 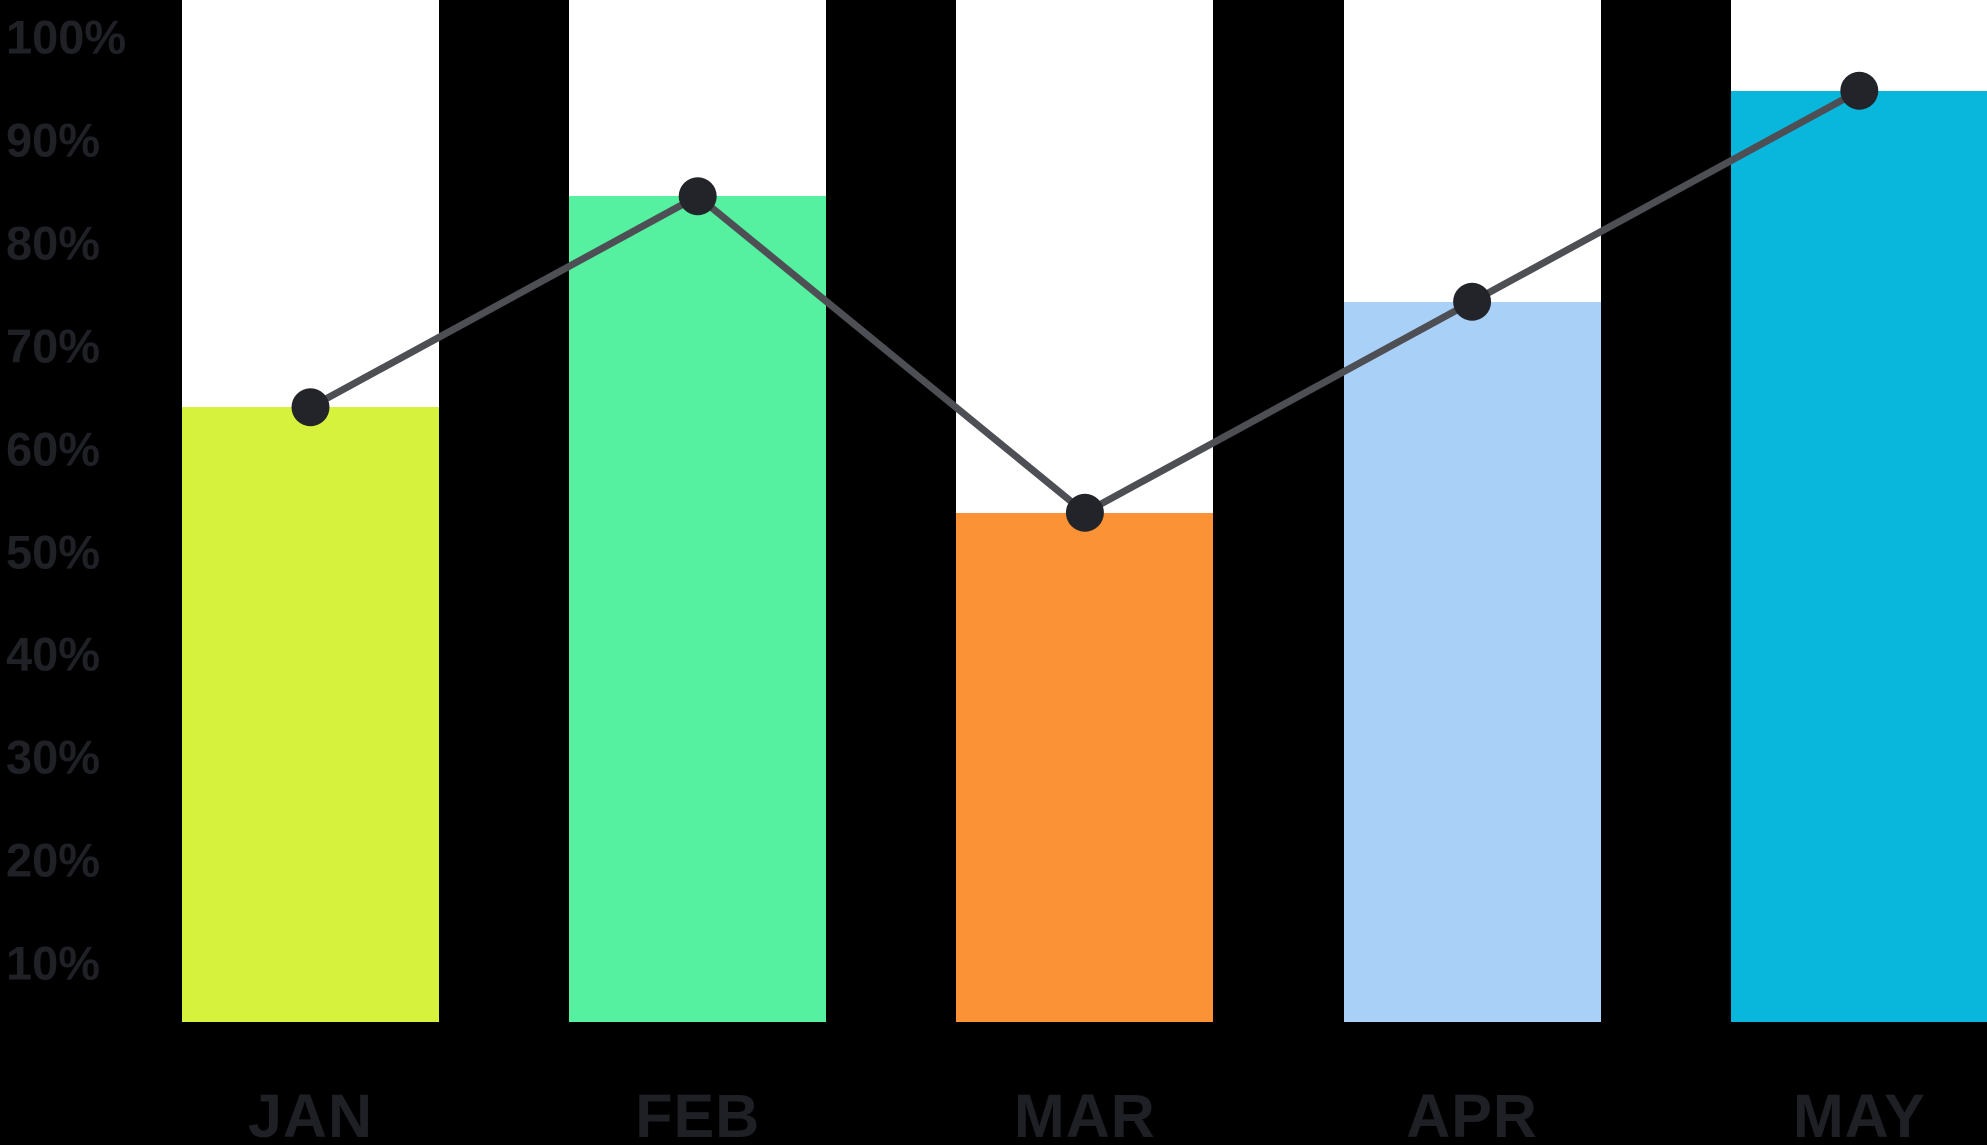 What do you see at coordinates (1858, 556) in the screenshot?
I see `value-bar-may` at bounding box center [1858, 556].